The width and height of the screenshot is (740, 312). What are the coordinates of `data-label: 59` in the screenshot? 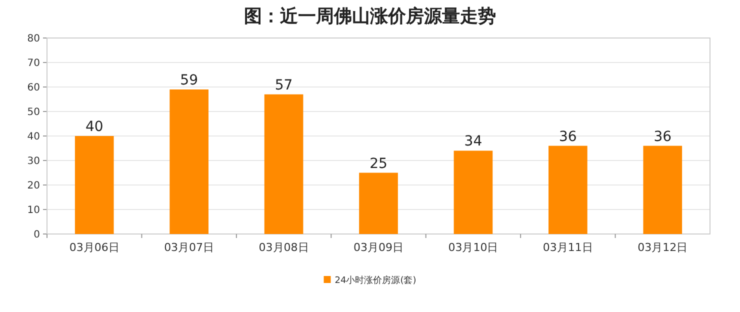 It's located at (189, 80).